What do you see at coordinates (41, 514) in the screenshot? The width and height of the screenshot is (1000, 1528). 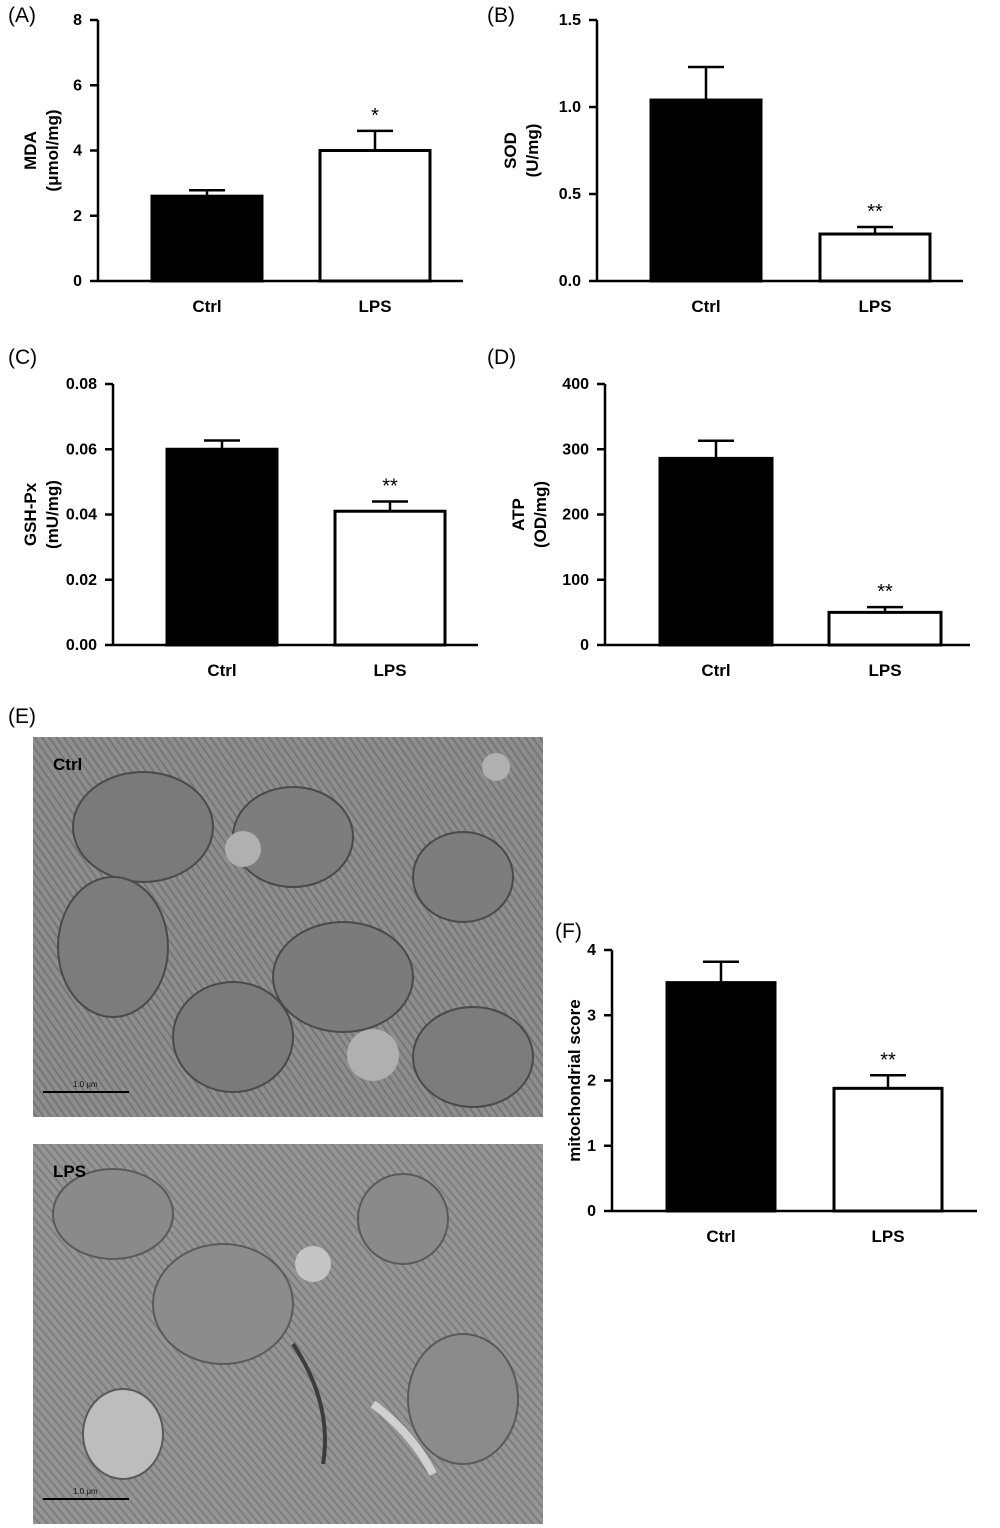 I see `y-axis-label: GSH-Px (mU/mg)` at bounding box center [41, 514].